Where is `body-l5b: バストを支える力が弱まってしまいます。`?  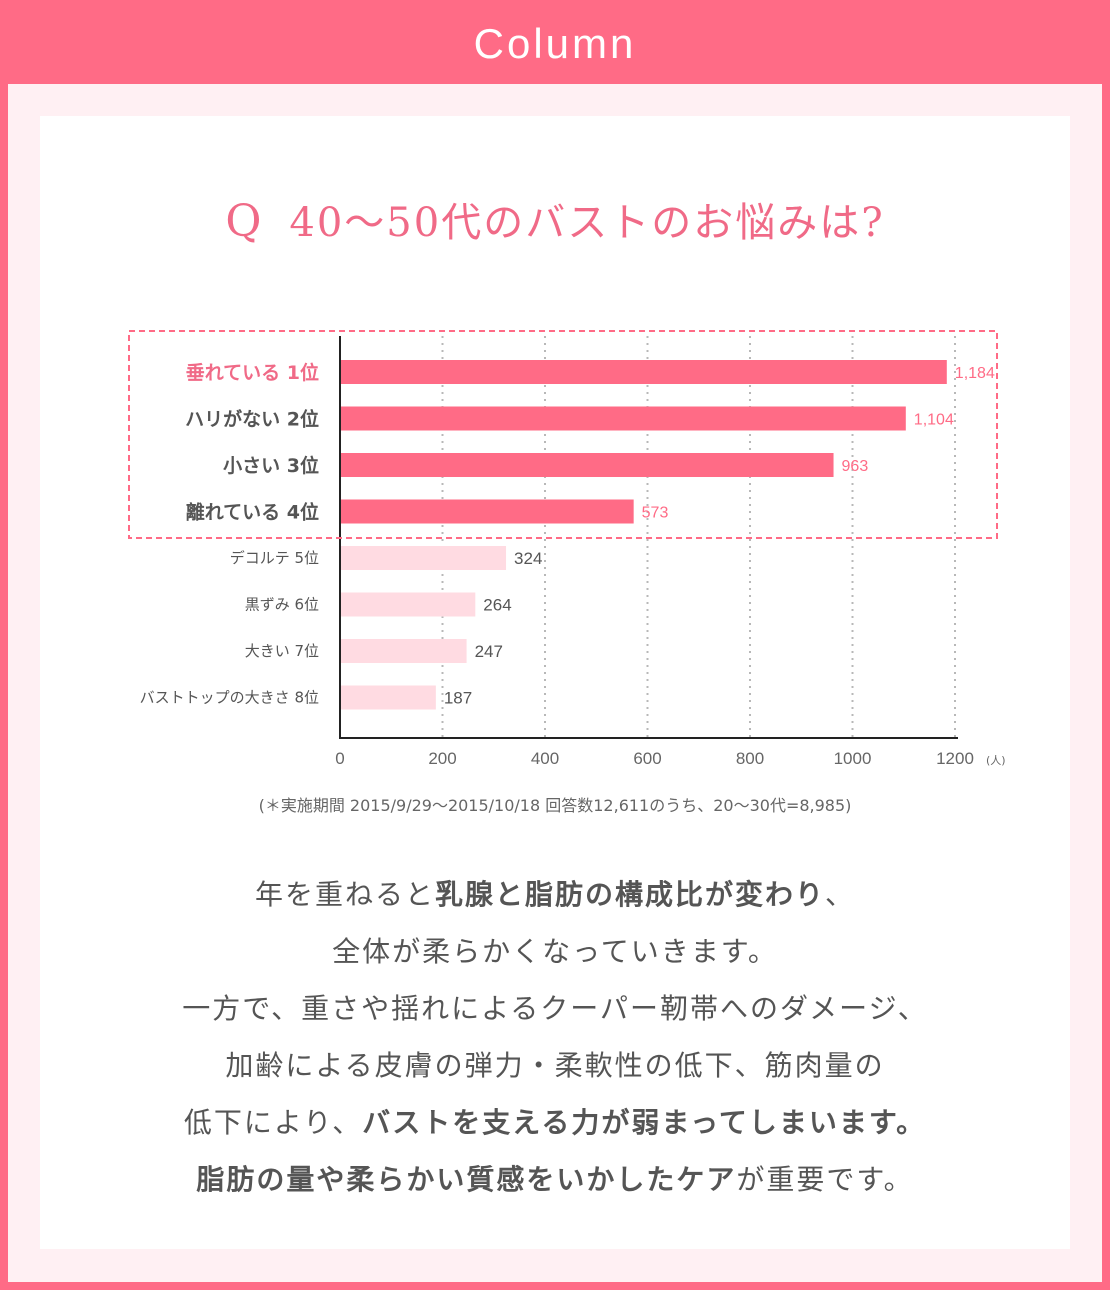
body-l5b: バストを支える力が弱まってしまいます。 is located at coordinates (644, 1122).